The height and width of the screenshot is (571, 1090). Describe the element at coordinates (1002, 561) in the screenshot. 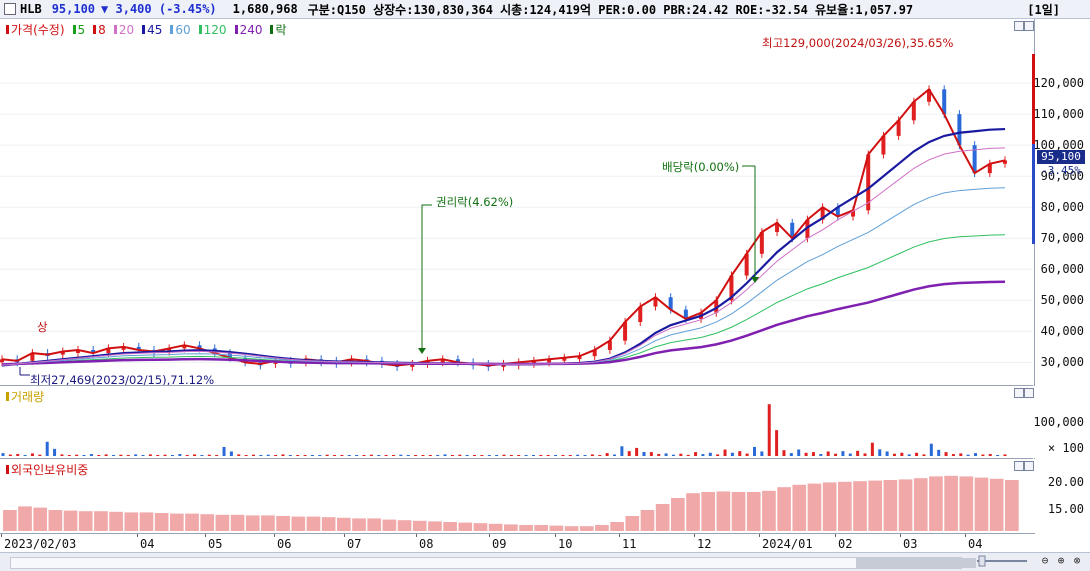

I see `zoom-slider` at that location.